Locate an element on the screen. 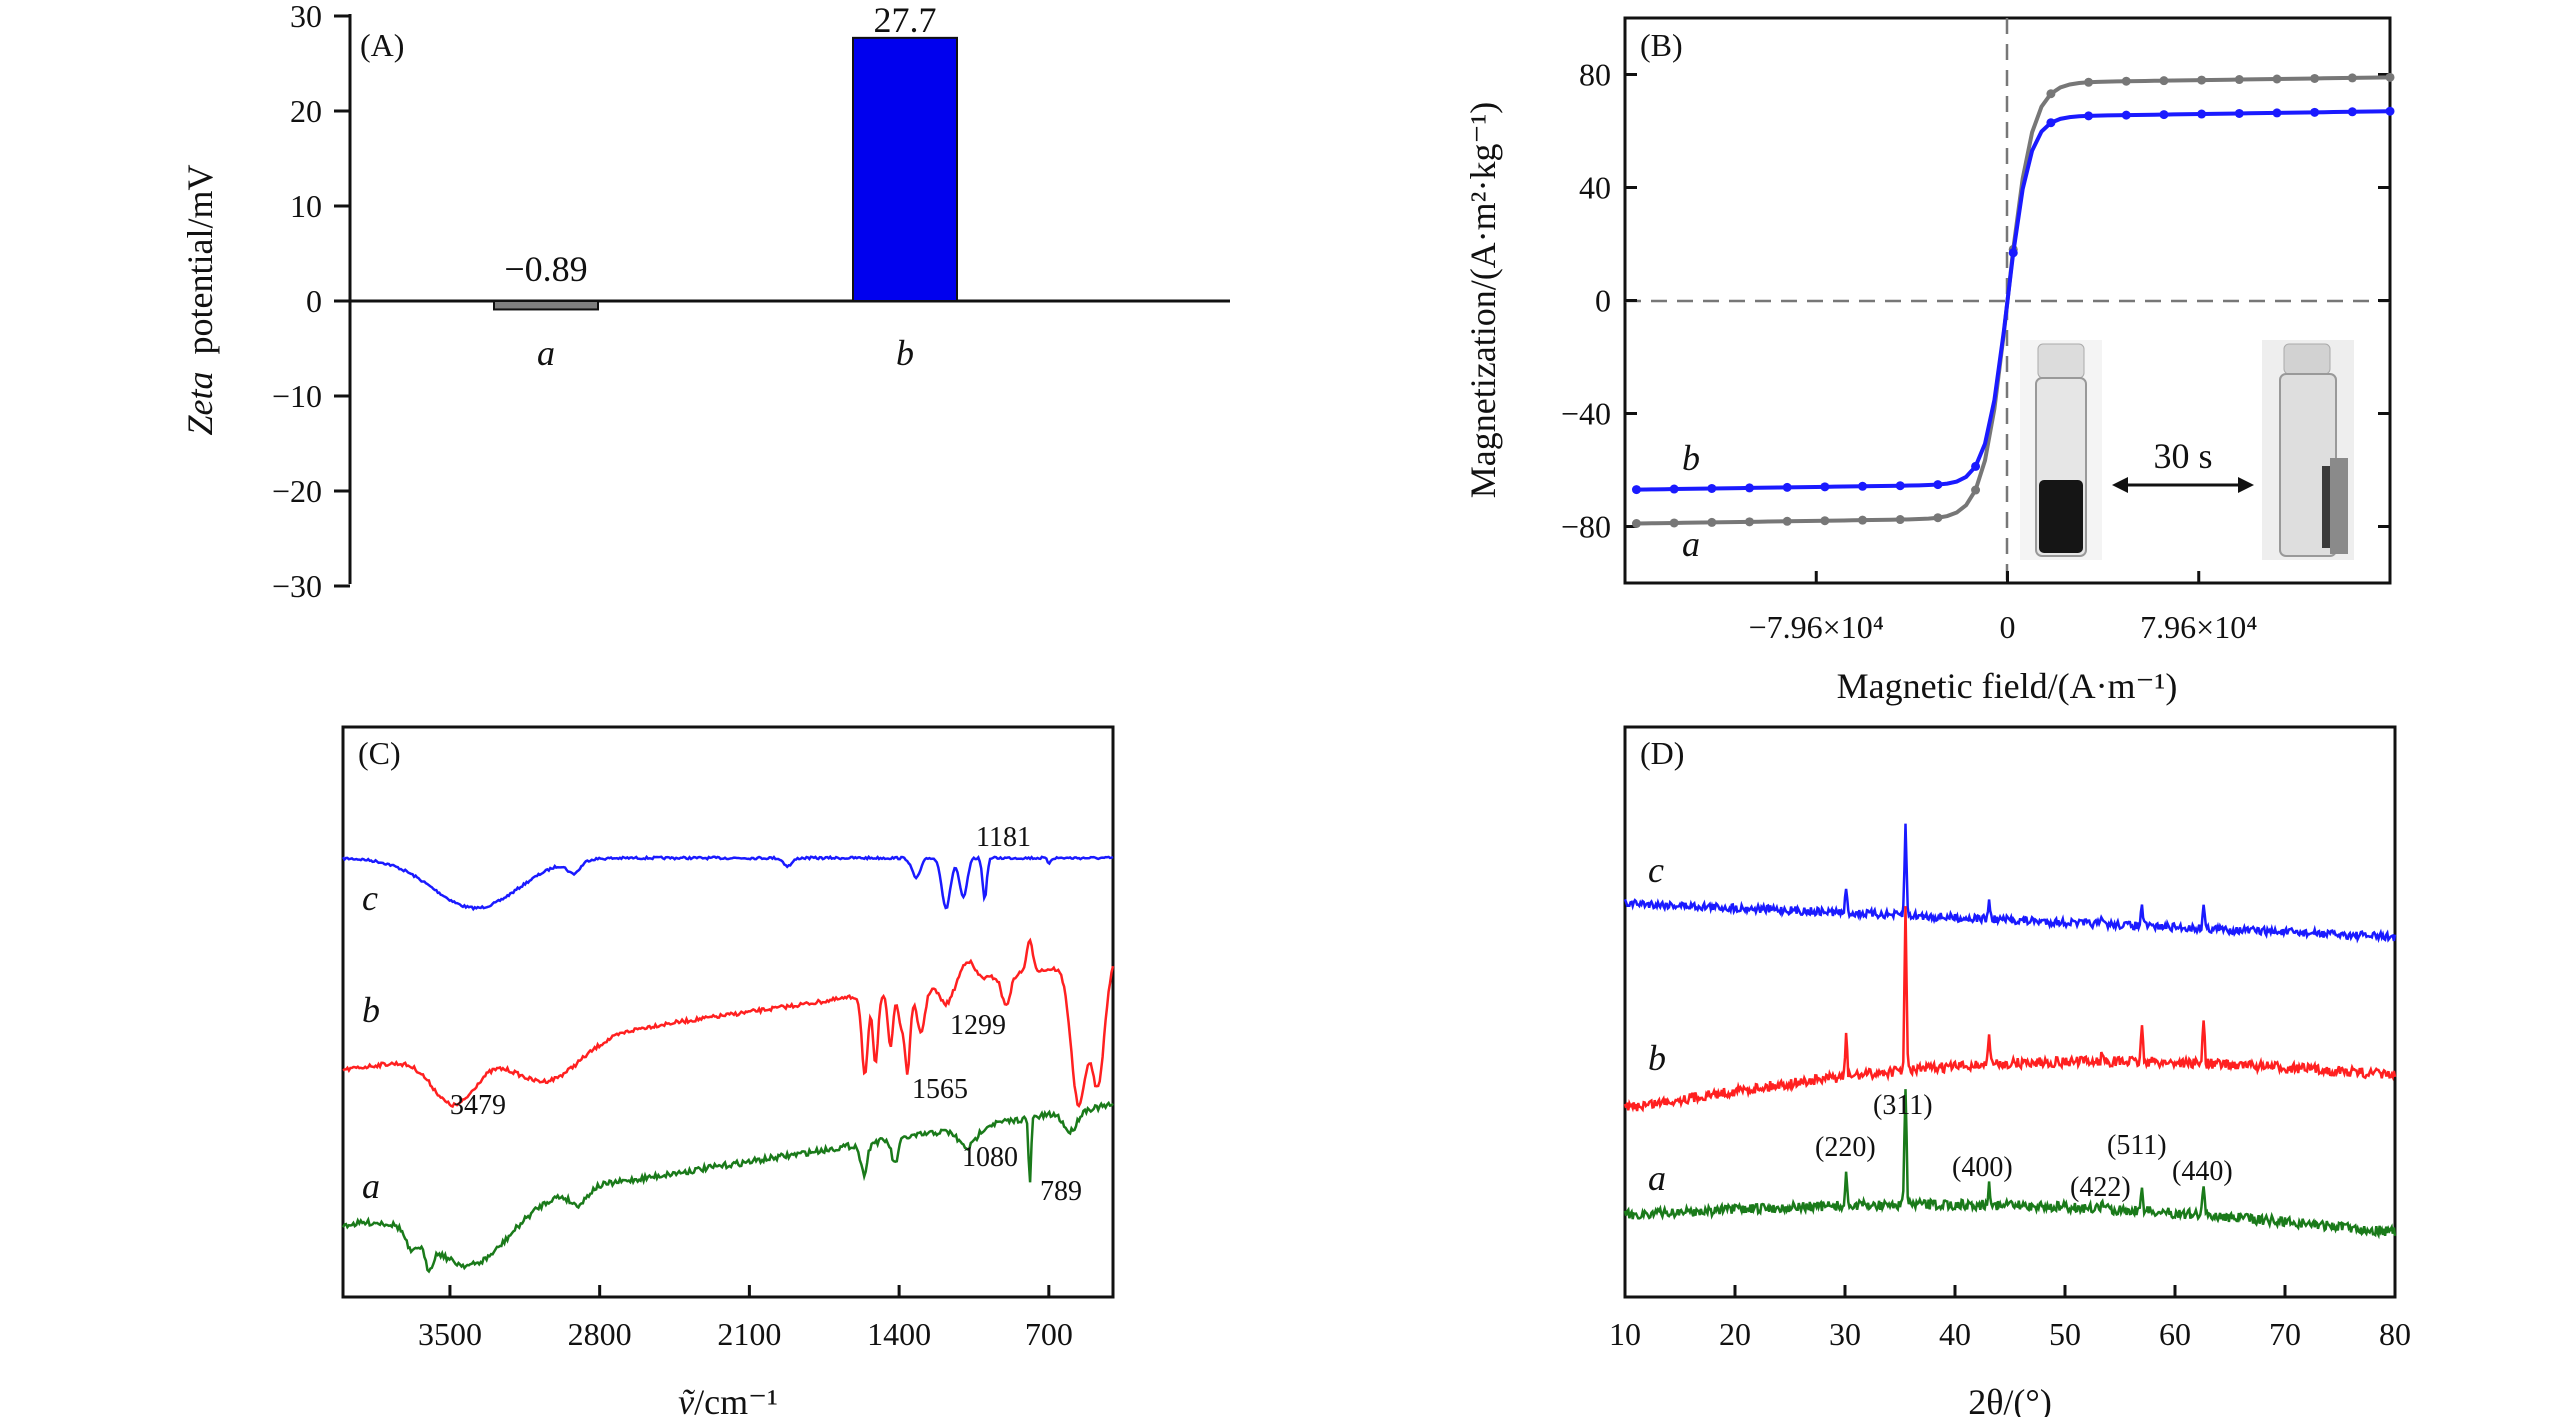 The height and width of the screenshot is (1417, 2567). panel-c-x-axis-title: ṽ/cm⁻¹ is located at coordinates (728, 1399).